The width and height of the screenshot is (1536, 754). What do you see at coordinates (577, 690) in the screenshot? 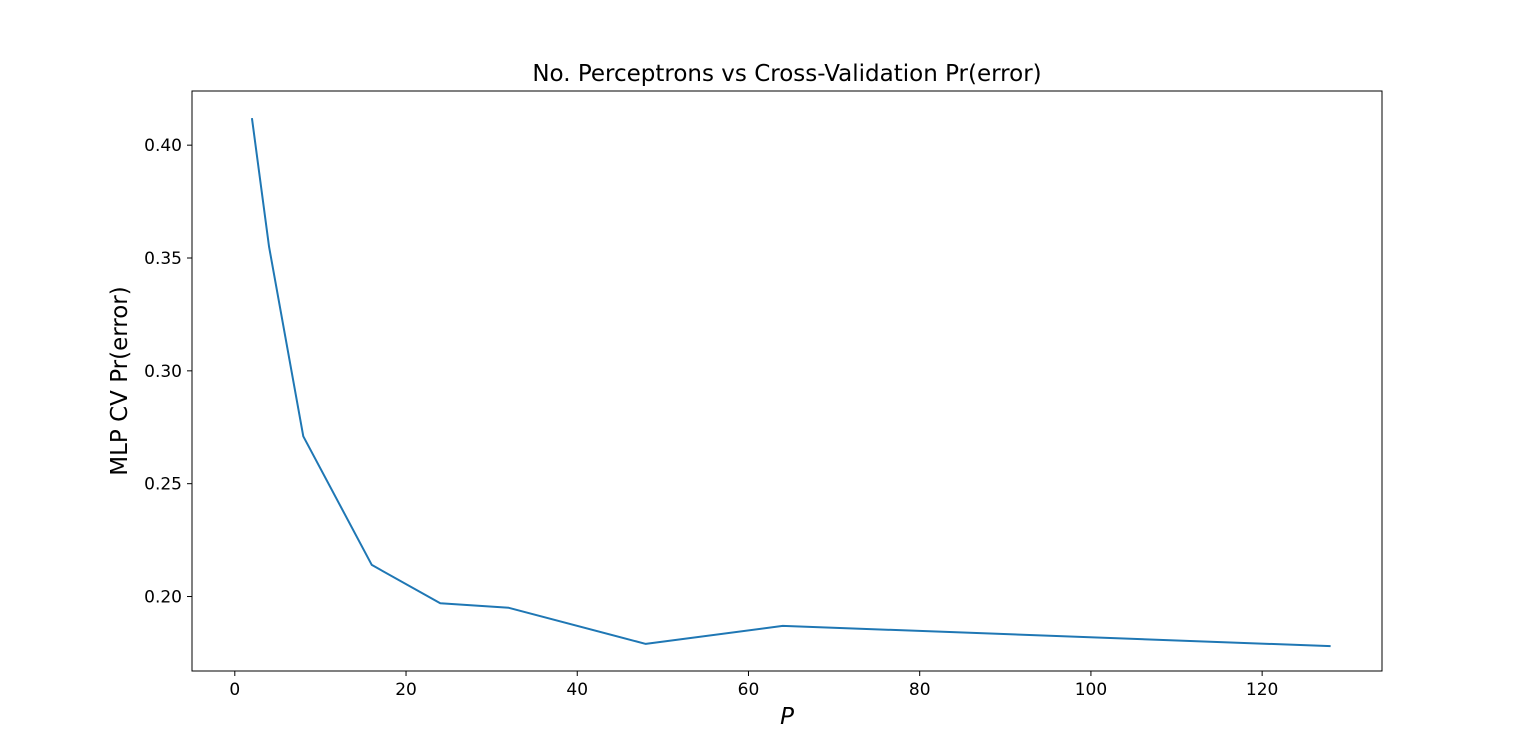
I see `x-tick-label: 40` at bounding box center [577, 690].